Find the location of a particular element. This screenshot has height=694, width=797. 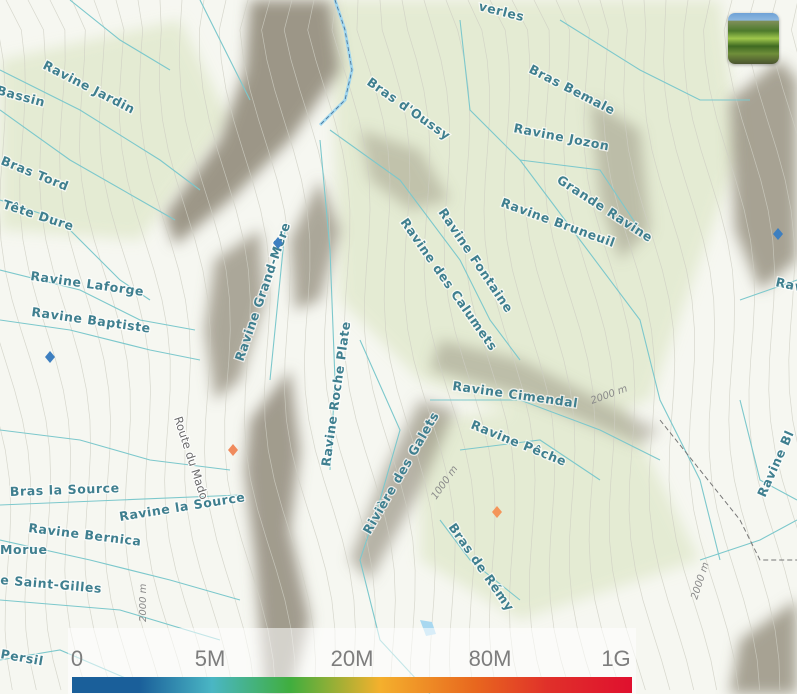

legend-tick: 80M is located at coordinates (490, 658).